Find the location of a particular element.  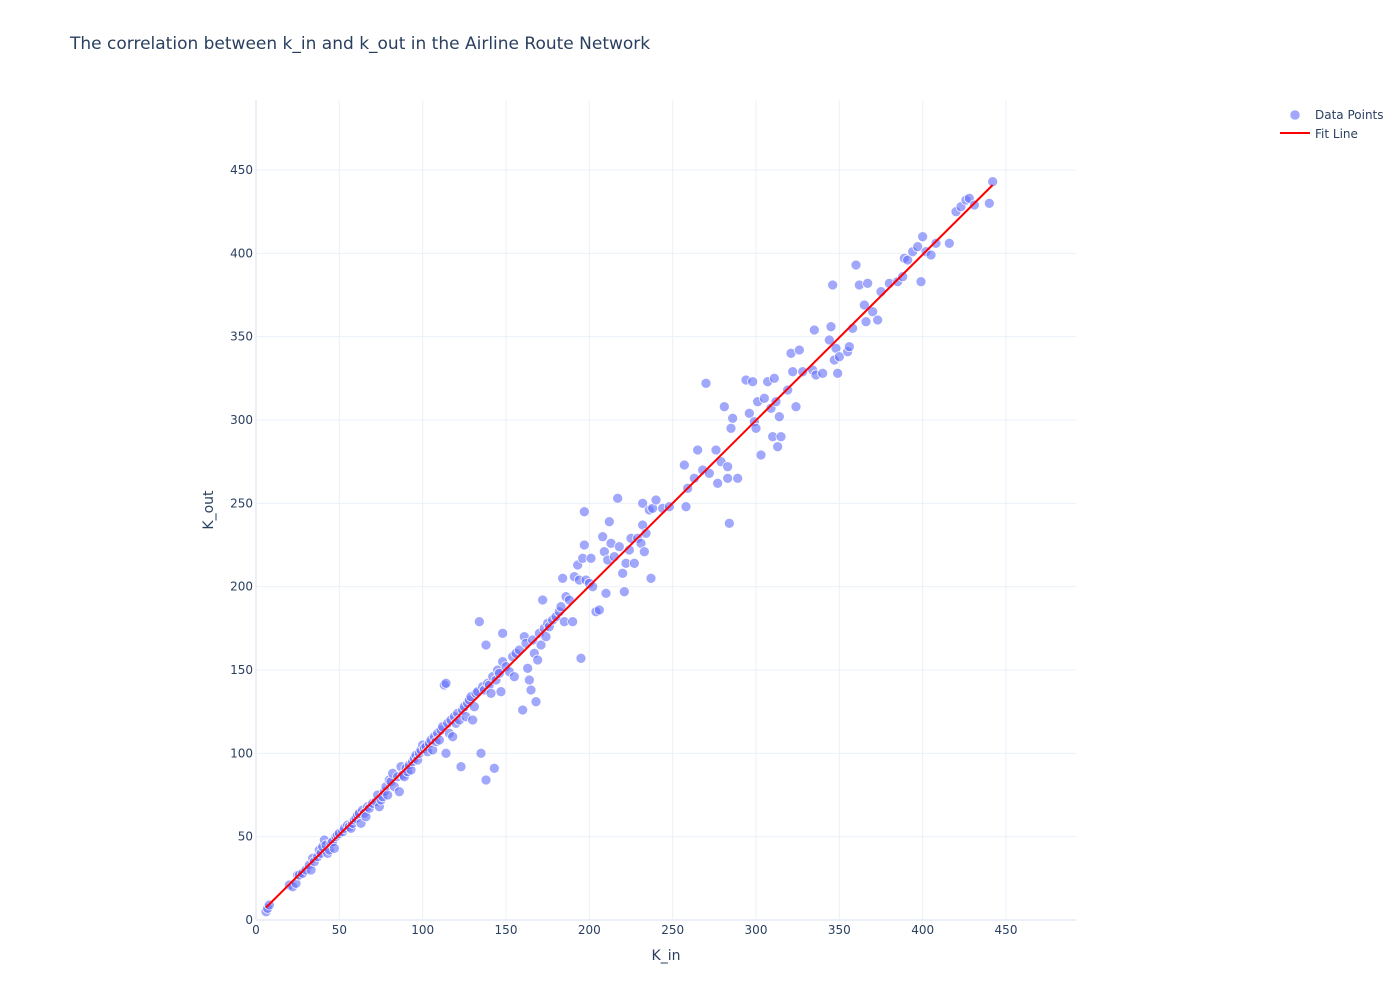

legend-item-fit-line: Fit Line is located at coordinates (1319, 134).